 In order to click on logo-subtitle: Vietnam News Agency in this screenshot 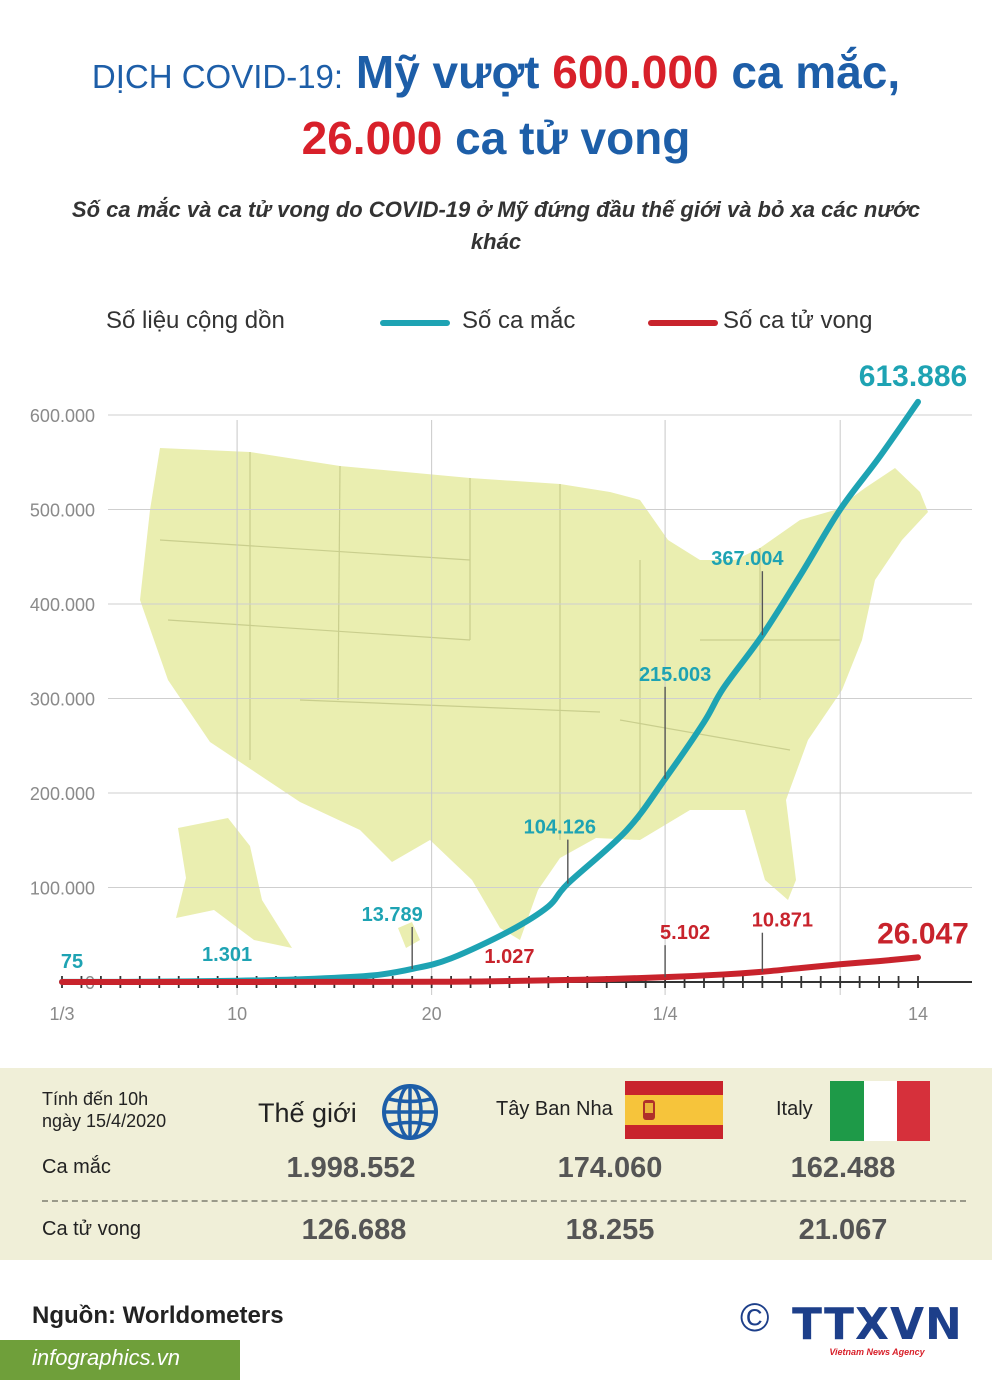, I will do `click(877, 1352)`.